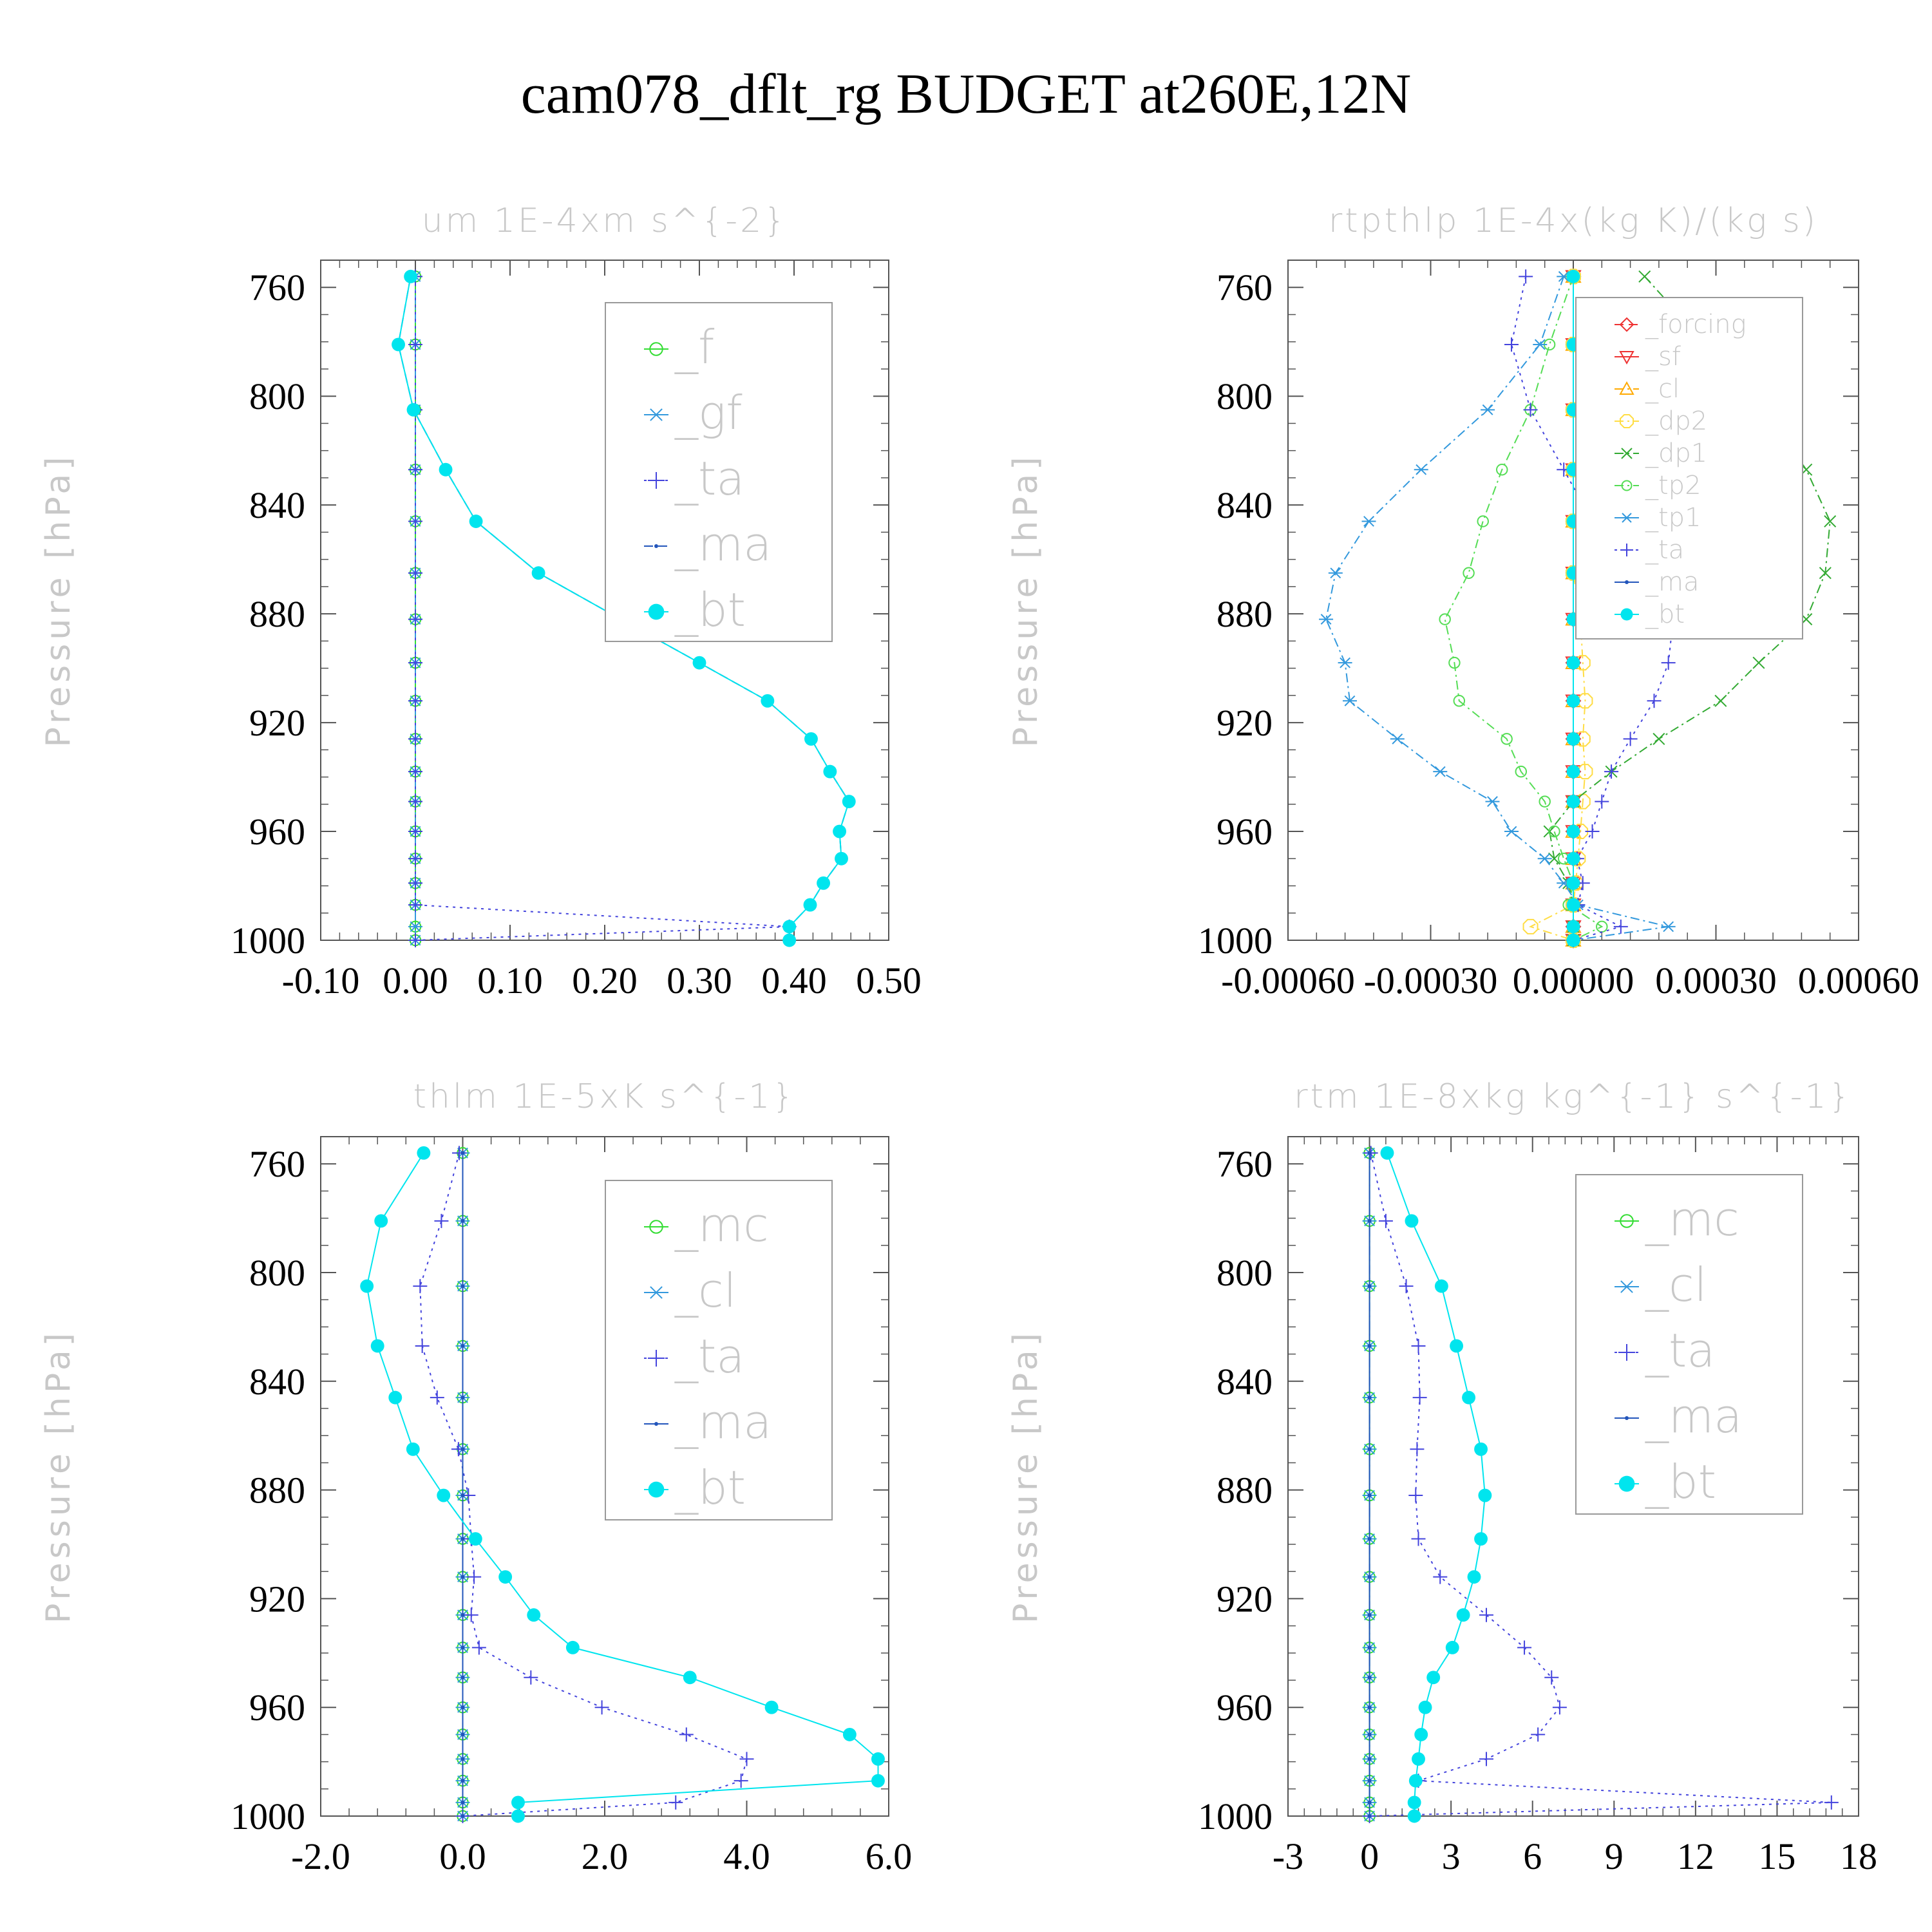 This screenshot has width=1932, height=1932. What do you see at coordinates (967, 95) in the screenshot?
I see `figure-title: cam078_dflt_rg BUDGET at260E,12N` at bounding box center [967, 95].